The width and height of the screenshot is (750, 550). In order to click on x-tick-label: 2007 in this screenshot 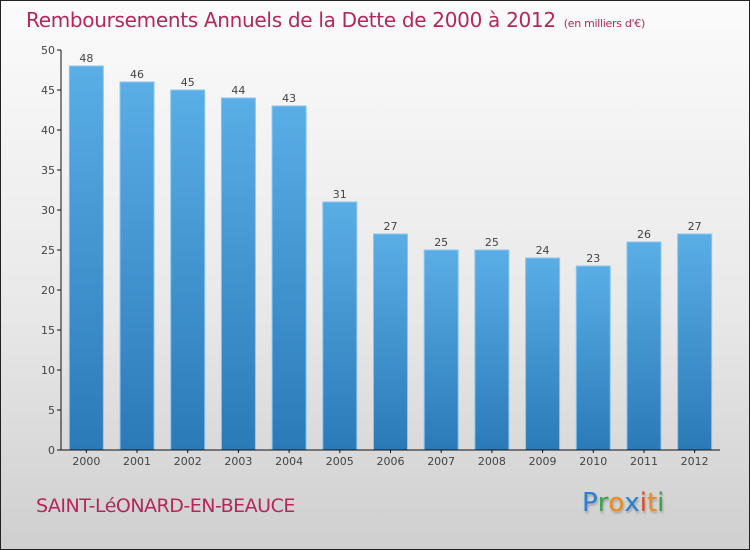, I will do `click(441, 461)`.